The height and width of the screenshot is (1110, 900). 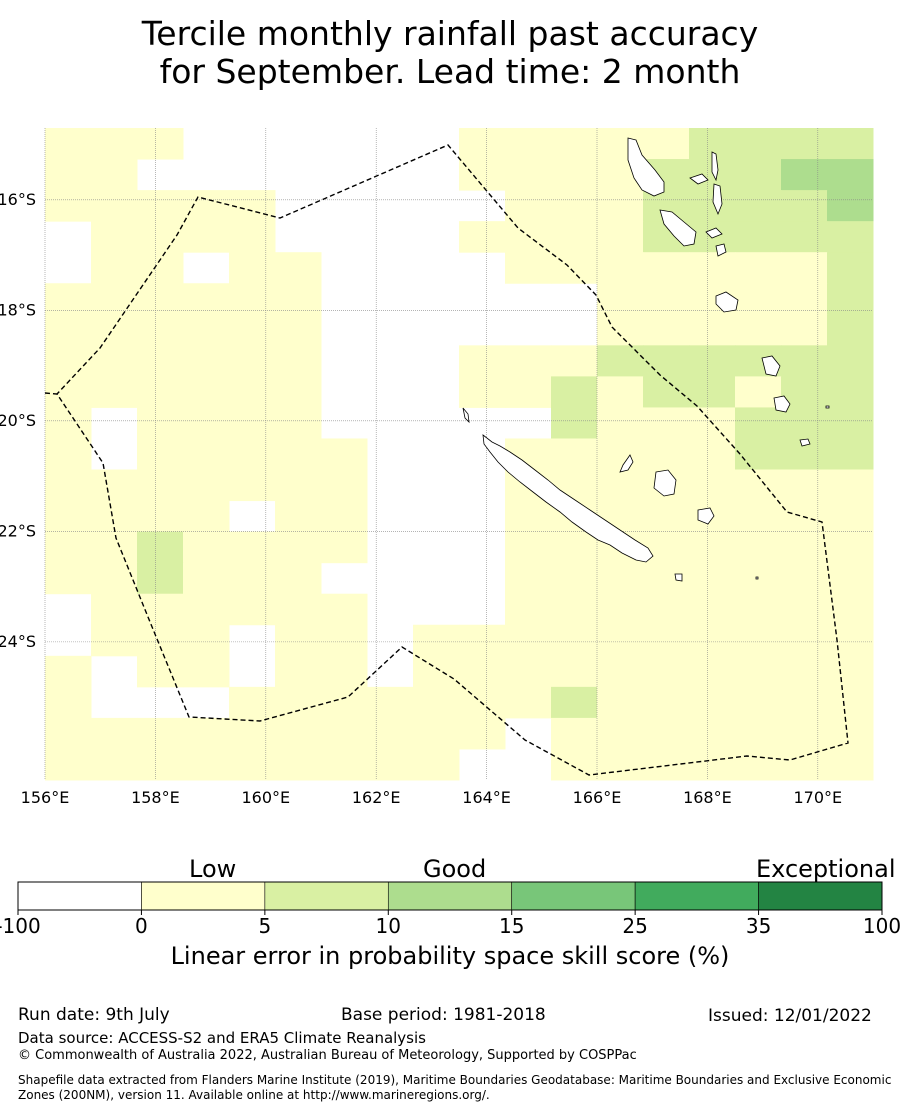 I want to click on isle-of-pines, so click(x=678, y=577).